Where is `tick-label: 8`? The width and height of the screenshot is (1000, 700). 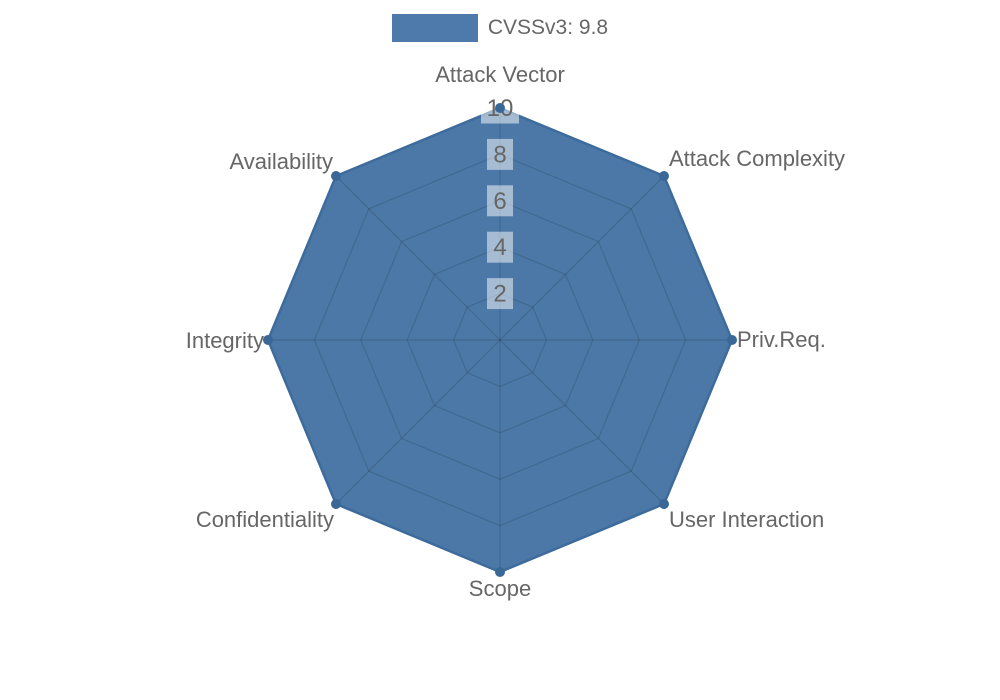 tick-label: 8 is located at coordinates (499, 154).